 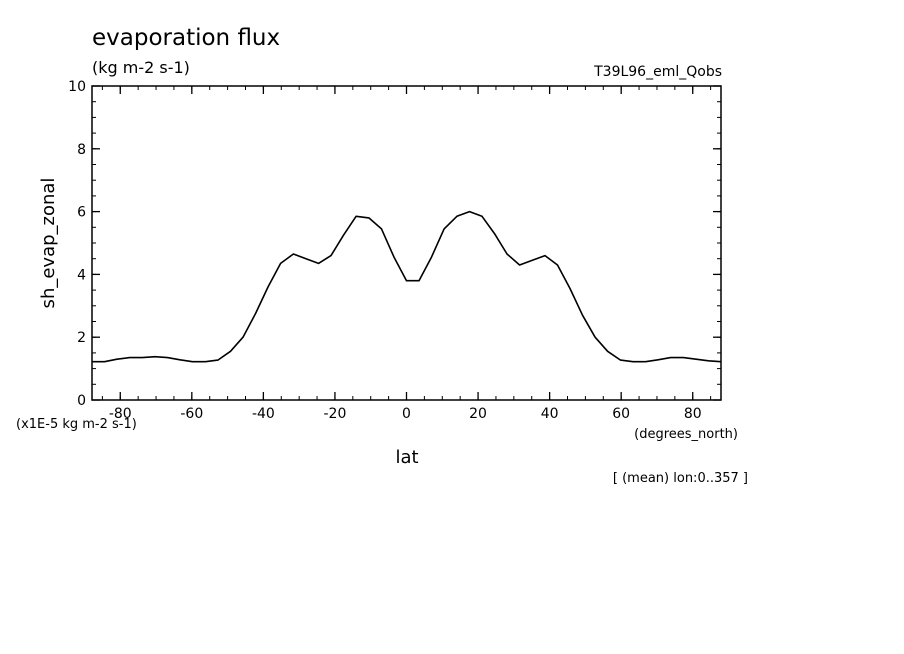 What do you see at coordinates (686, 434) in the screenshot?
I see `x-units-label: (degrees_north)` at bounding box center [686, 434].